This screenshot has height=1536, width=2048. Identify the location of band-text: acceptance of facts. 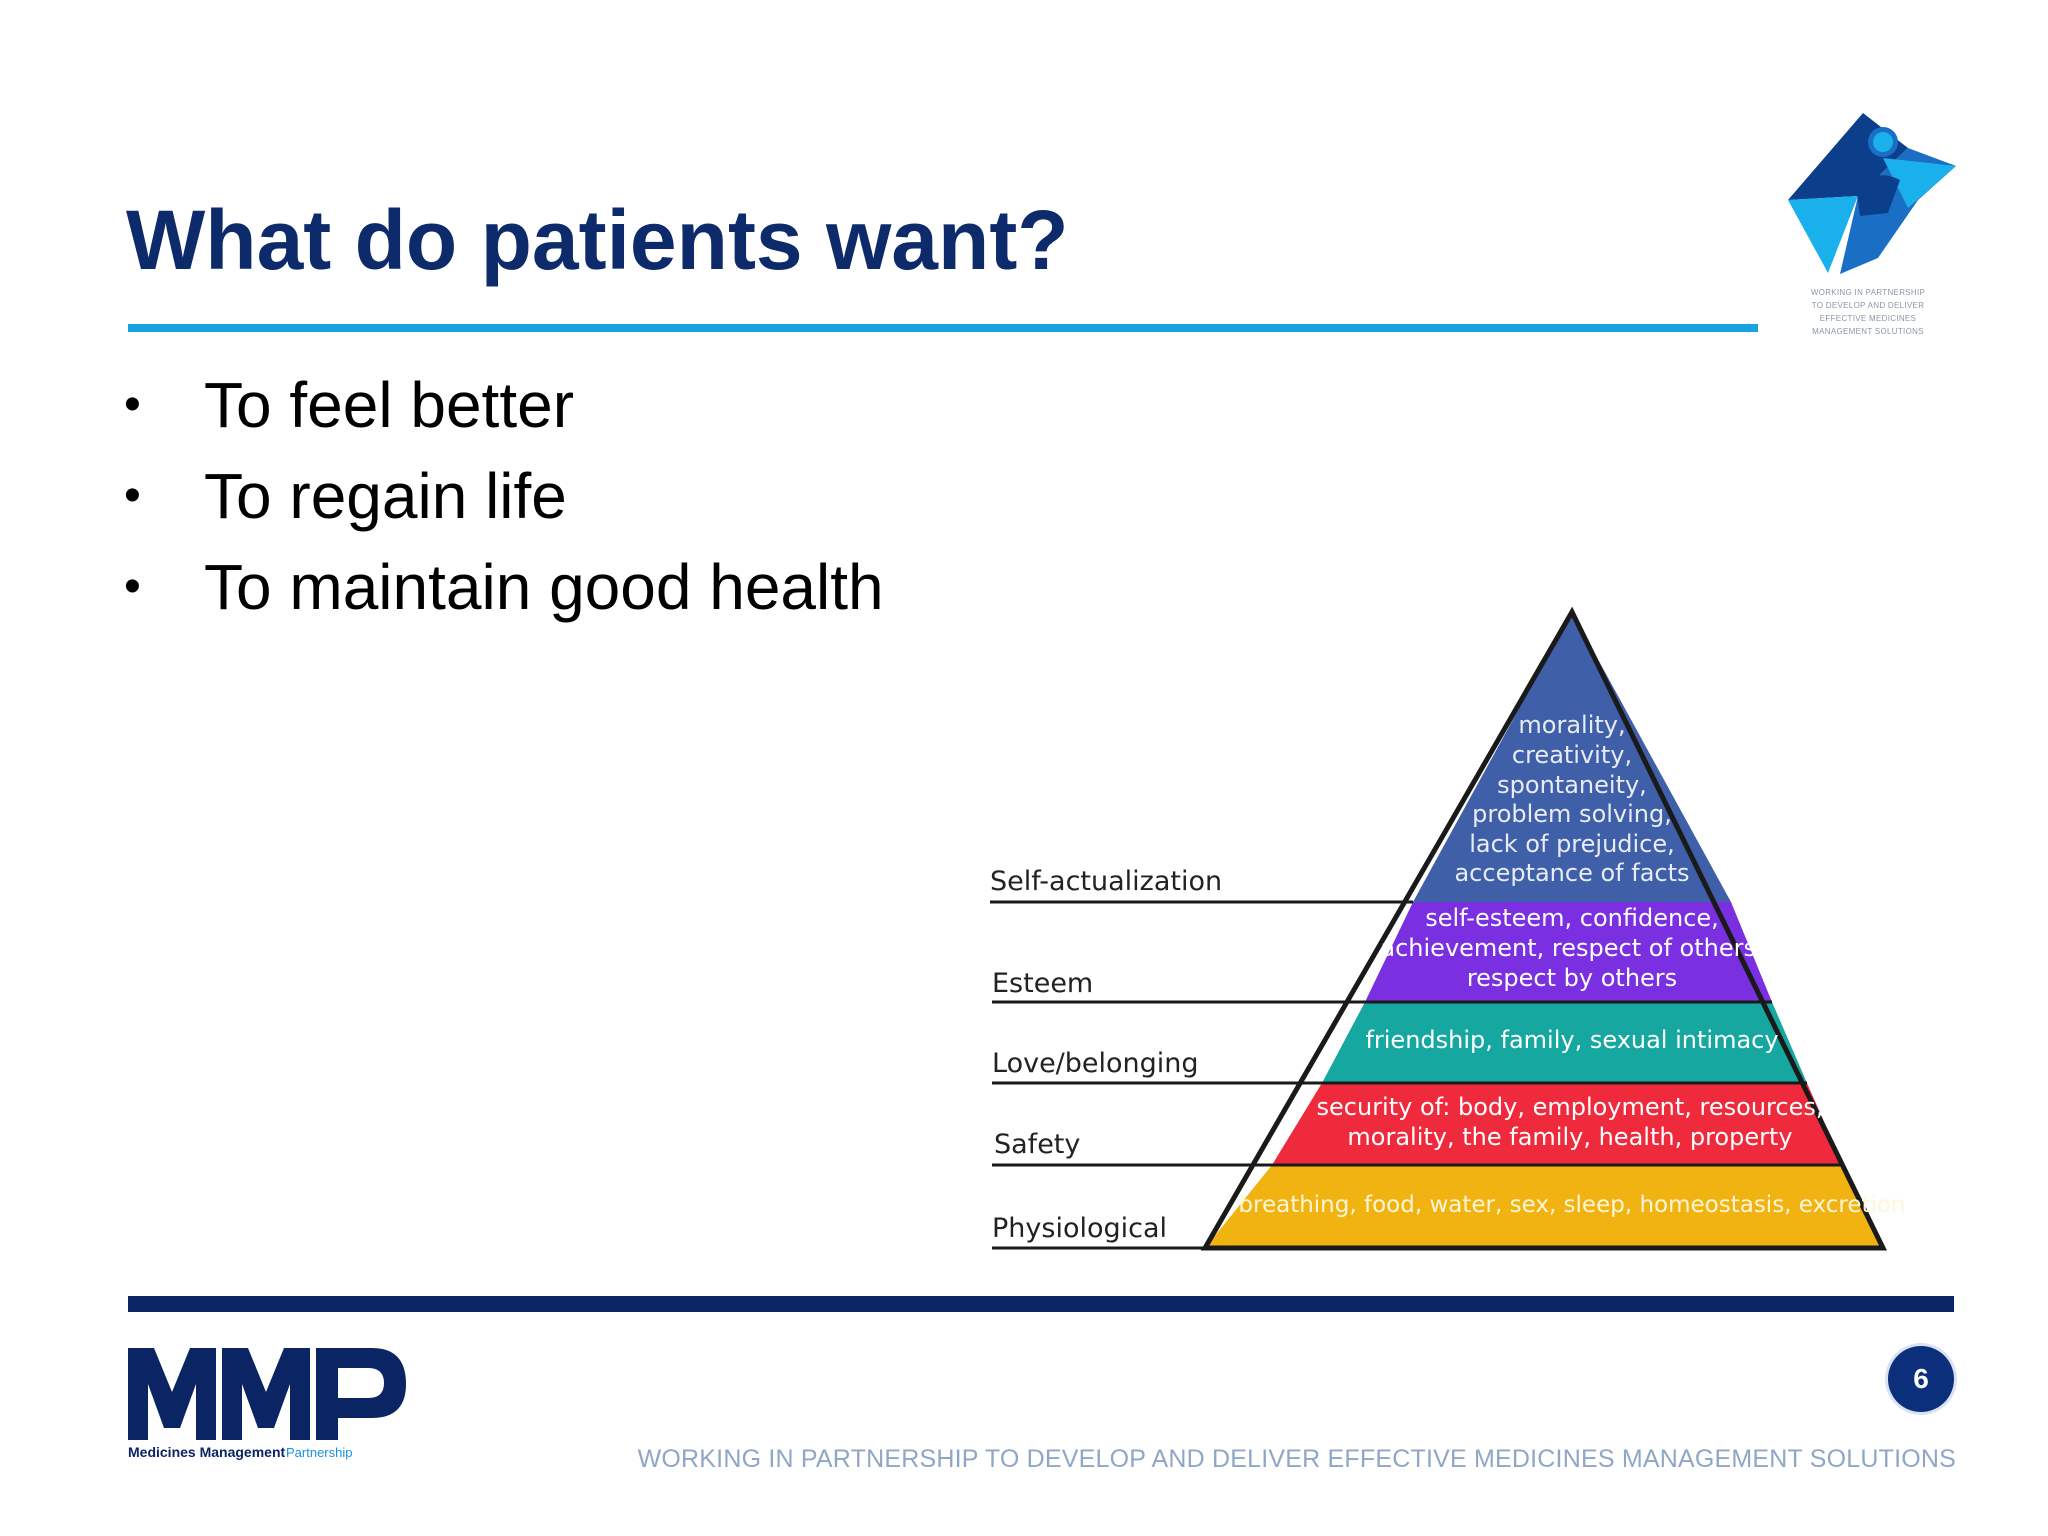
(1571, 873).